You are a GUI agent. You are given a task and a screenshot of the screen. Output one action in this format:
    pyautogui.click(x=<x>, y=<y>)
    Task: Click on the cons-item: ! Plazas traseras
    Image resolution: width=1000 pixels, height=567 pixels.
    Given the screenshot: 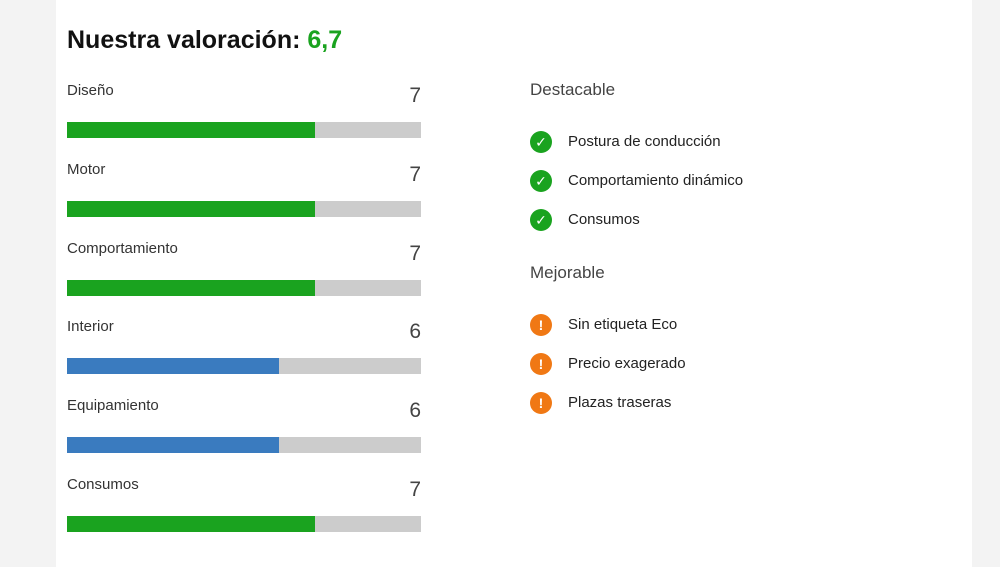 What is the action you would take?
    pyautogui.click(x=730, y=411)
    